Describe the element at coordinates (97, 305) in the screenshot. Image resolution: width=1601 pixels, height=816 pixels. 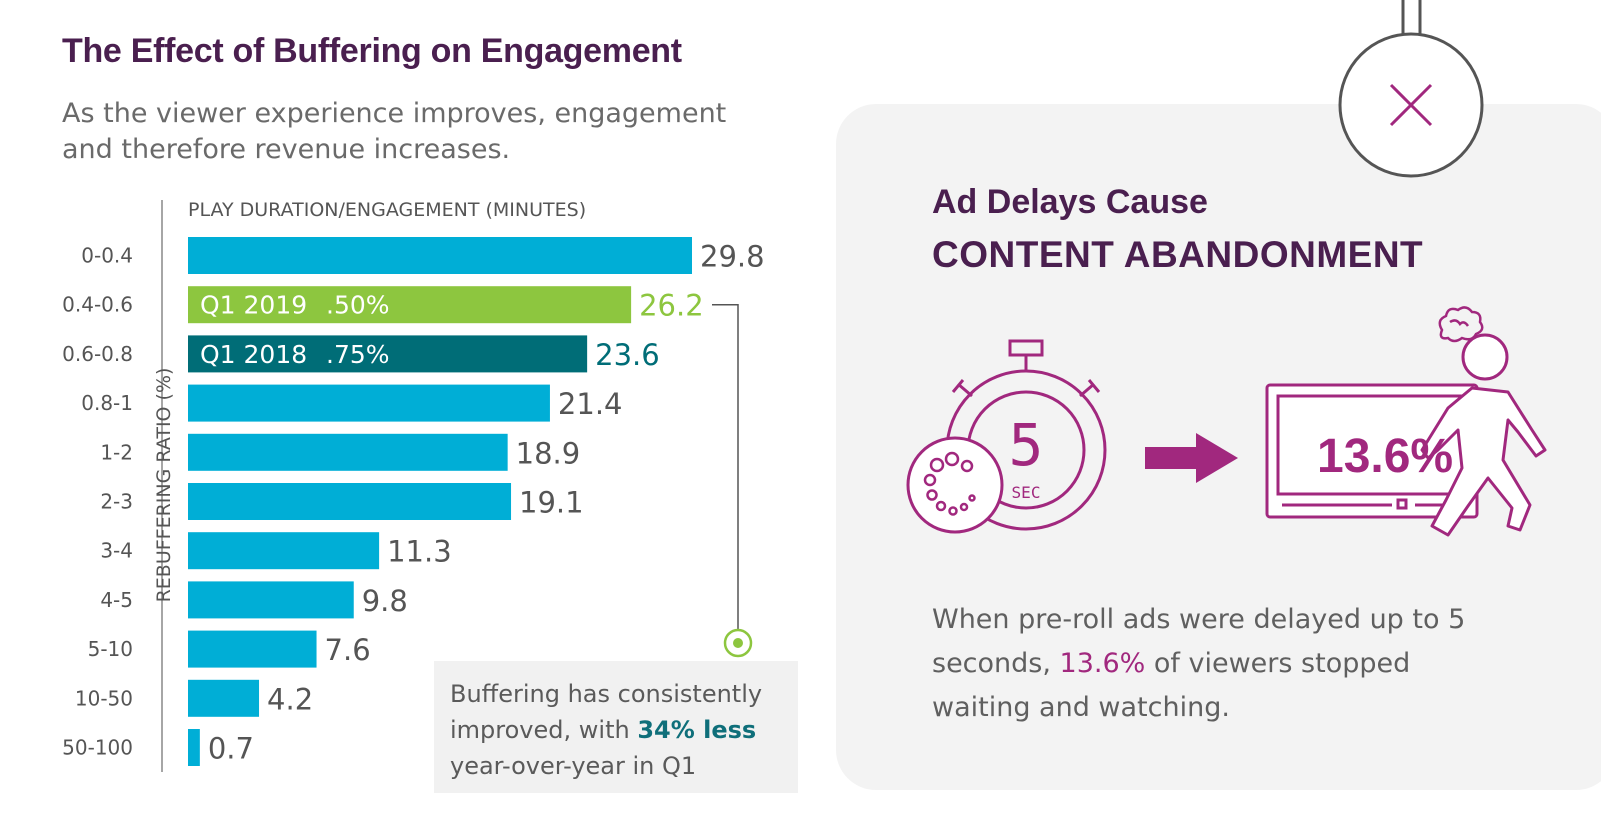
I see `category-tick-label: 0.4-0.6` at that location.